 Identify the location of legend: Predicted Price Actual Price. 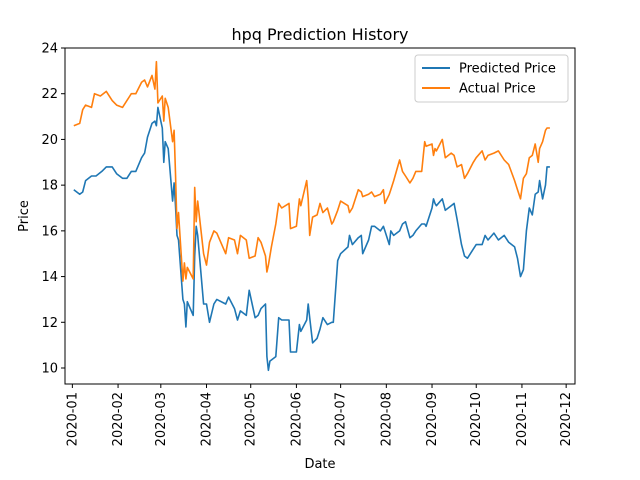
(491, 78).